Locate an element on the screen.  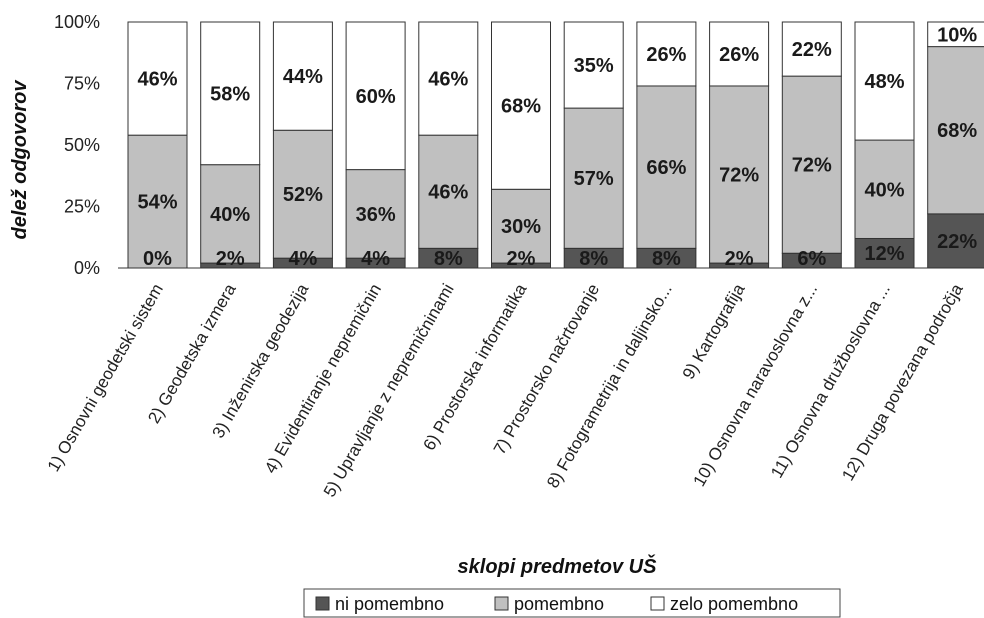
data-label: 44% is located at coordinates (303, 77).